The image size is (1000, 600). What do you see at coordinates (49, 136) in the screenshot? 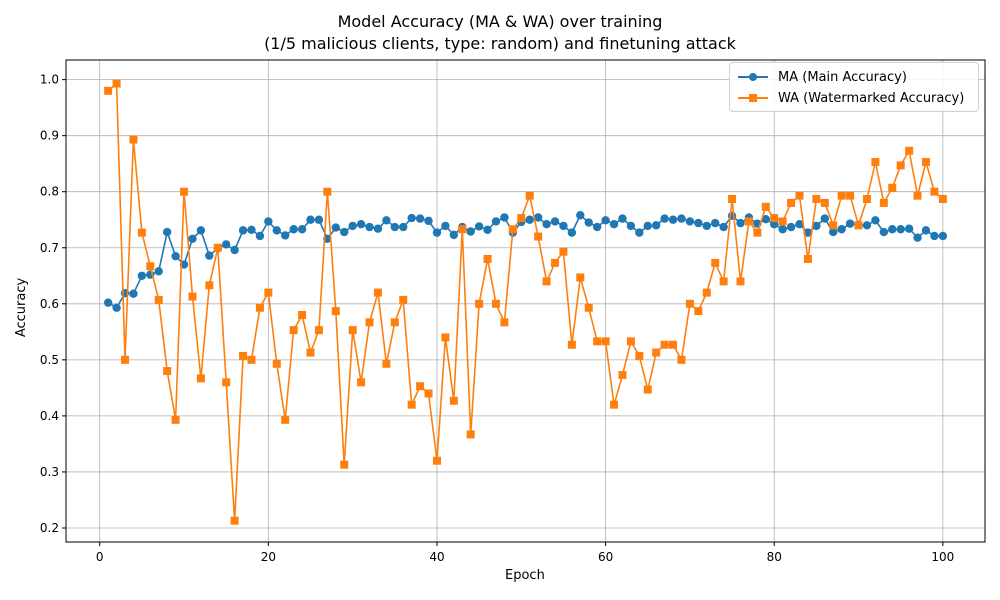
I see `y-tick-label: 0.9` at bounding box center [49, 136].